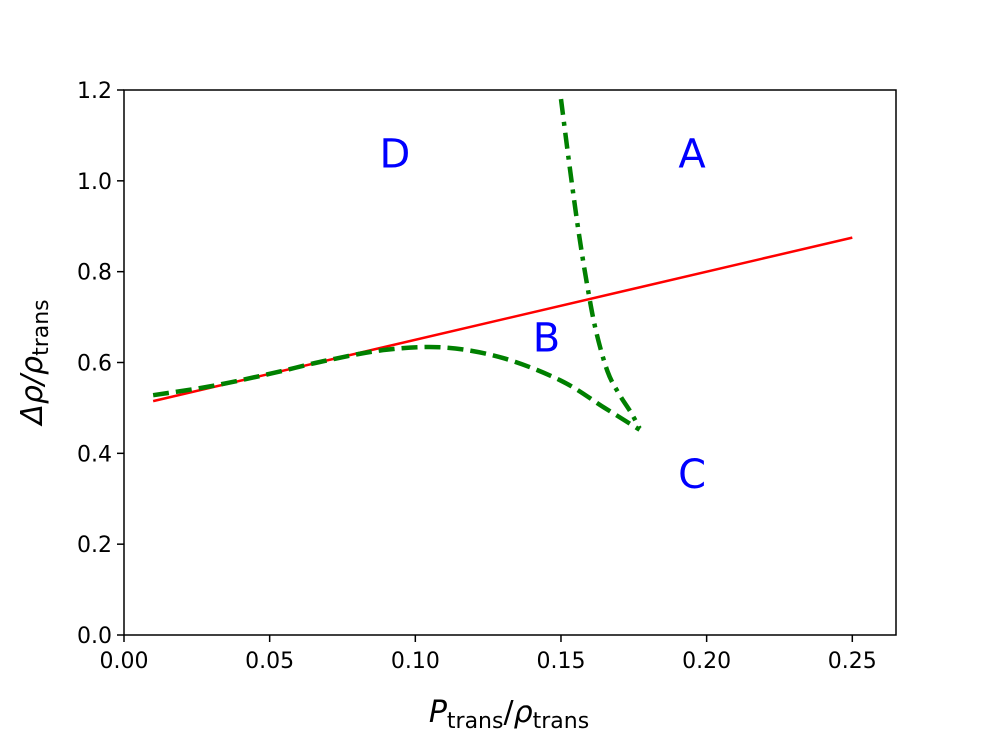  I want to click on x-tick-label: 0.10, so click(415, 661).